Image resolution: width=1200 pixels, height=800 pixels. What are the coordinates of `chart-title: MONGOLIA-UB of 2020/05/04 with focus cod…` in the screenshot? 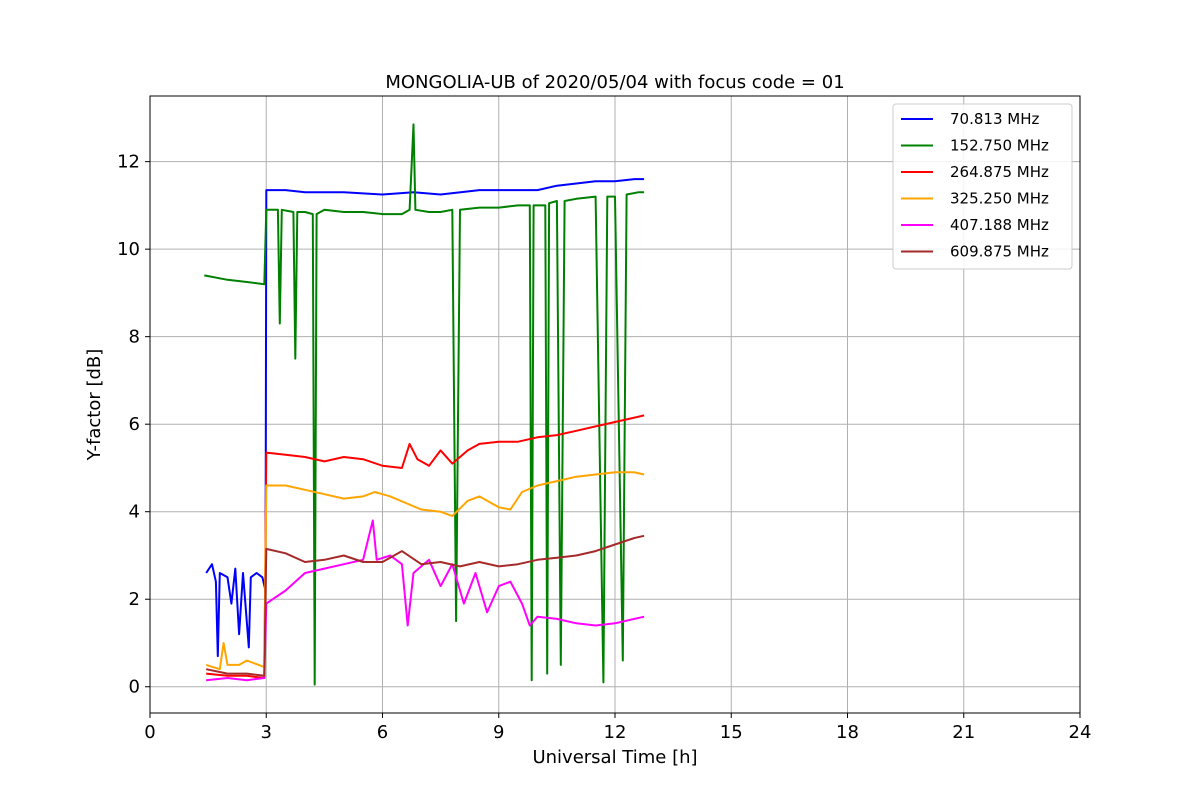 It's located at (614, 82).